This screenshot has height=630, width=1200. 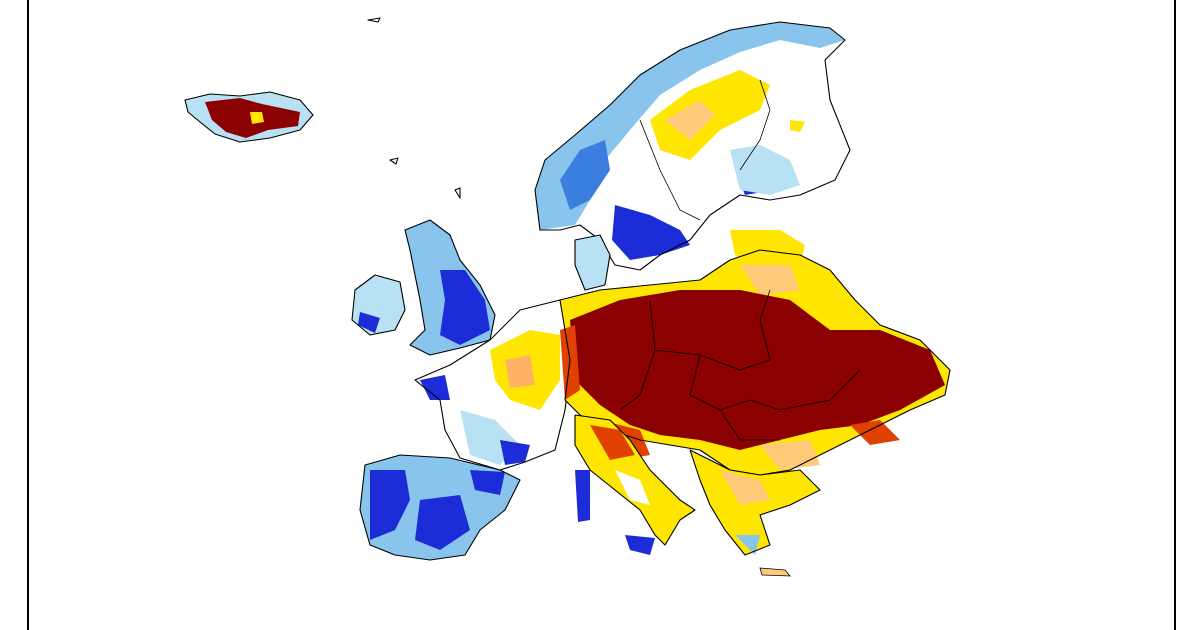 I want to click on iberia, so click(x=440, y=507).